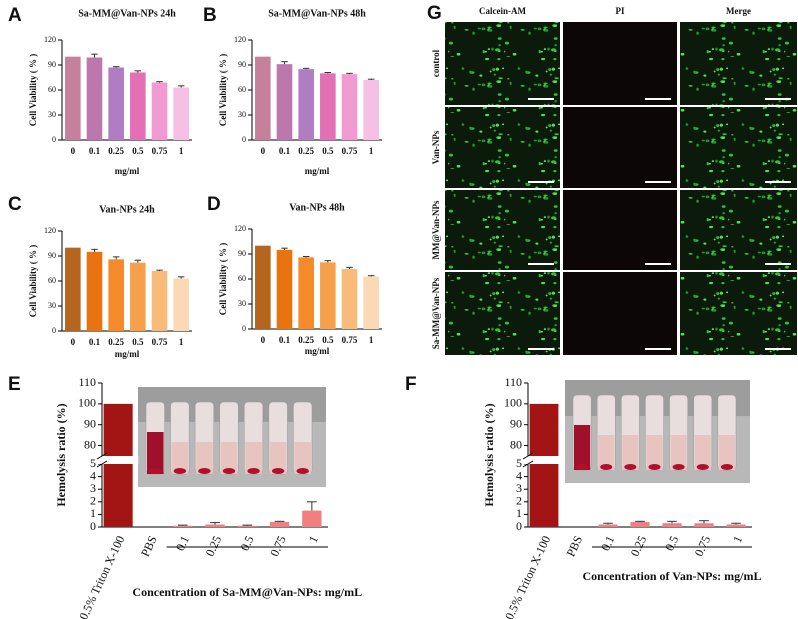 This screenshot has width=798, height=619. What do you see at coordinates (436, 313) in the screenshot?
I see `row-label: Sa-MM@Van-NPs` at bounding box center [436, 313].